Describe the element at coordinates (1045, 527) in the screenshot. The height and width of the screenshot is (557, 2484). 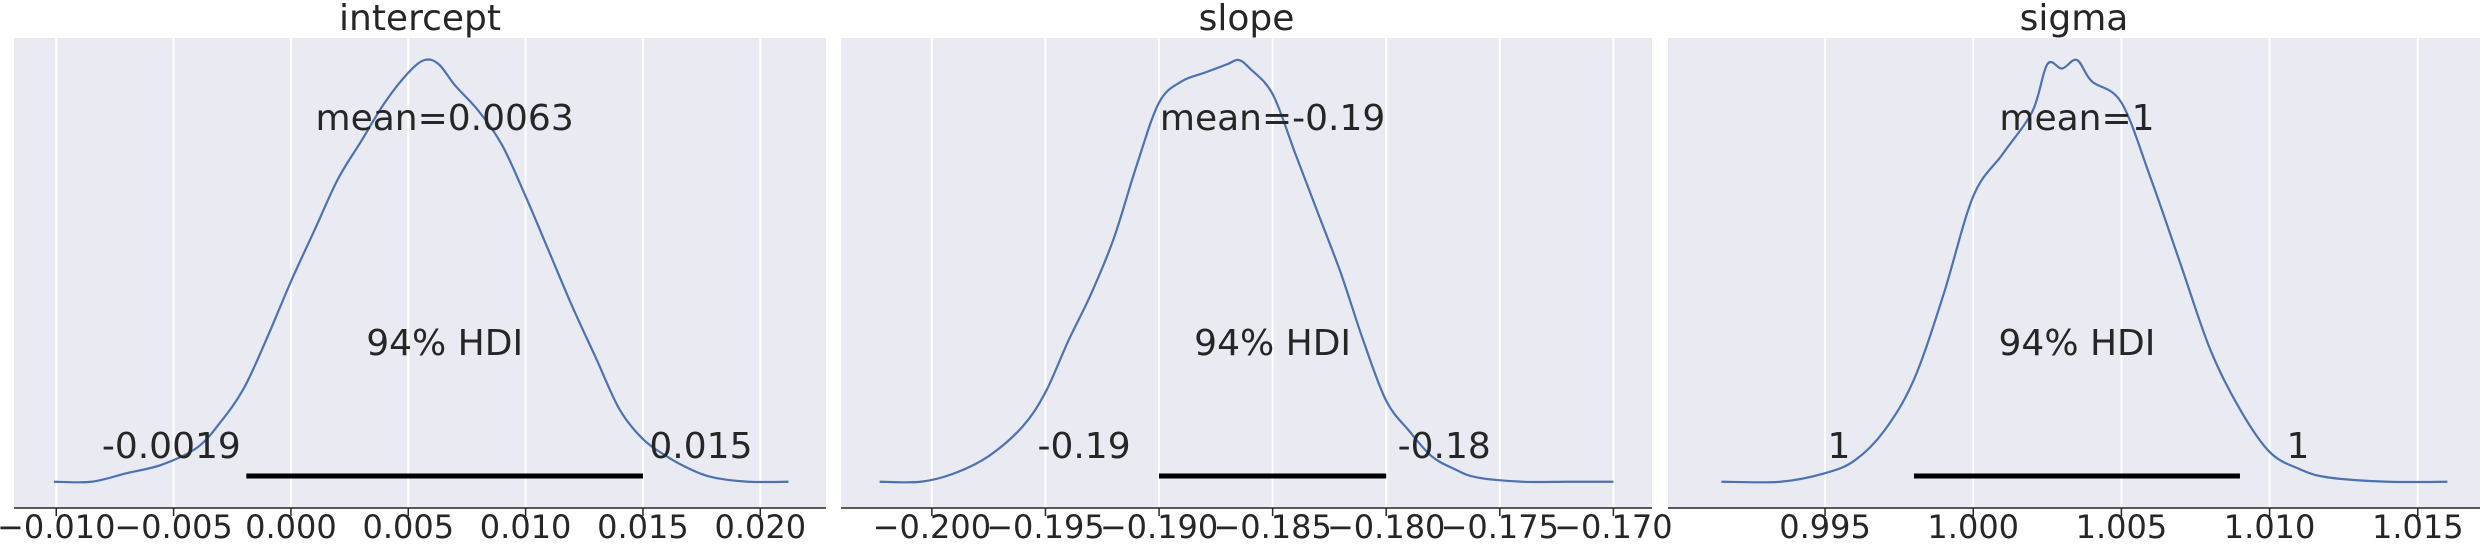
I see `x-tick-label: −0.195` at that location.